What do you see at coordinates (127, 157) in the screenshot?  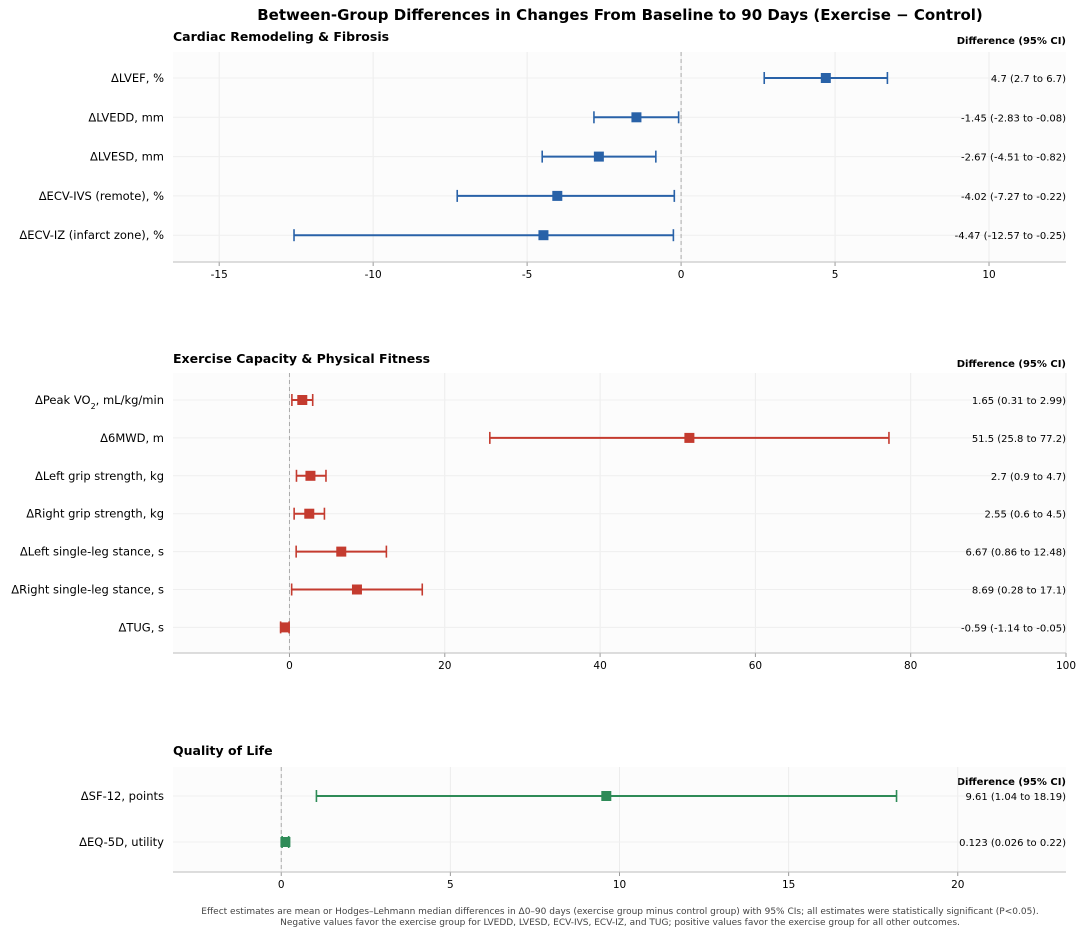 I see `row-label: ΔLVESD, mm` at bounding box center [127, 157].